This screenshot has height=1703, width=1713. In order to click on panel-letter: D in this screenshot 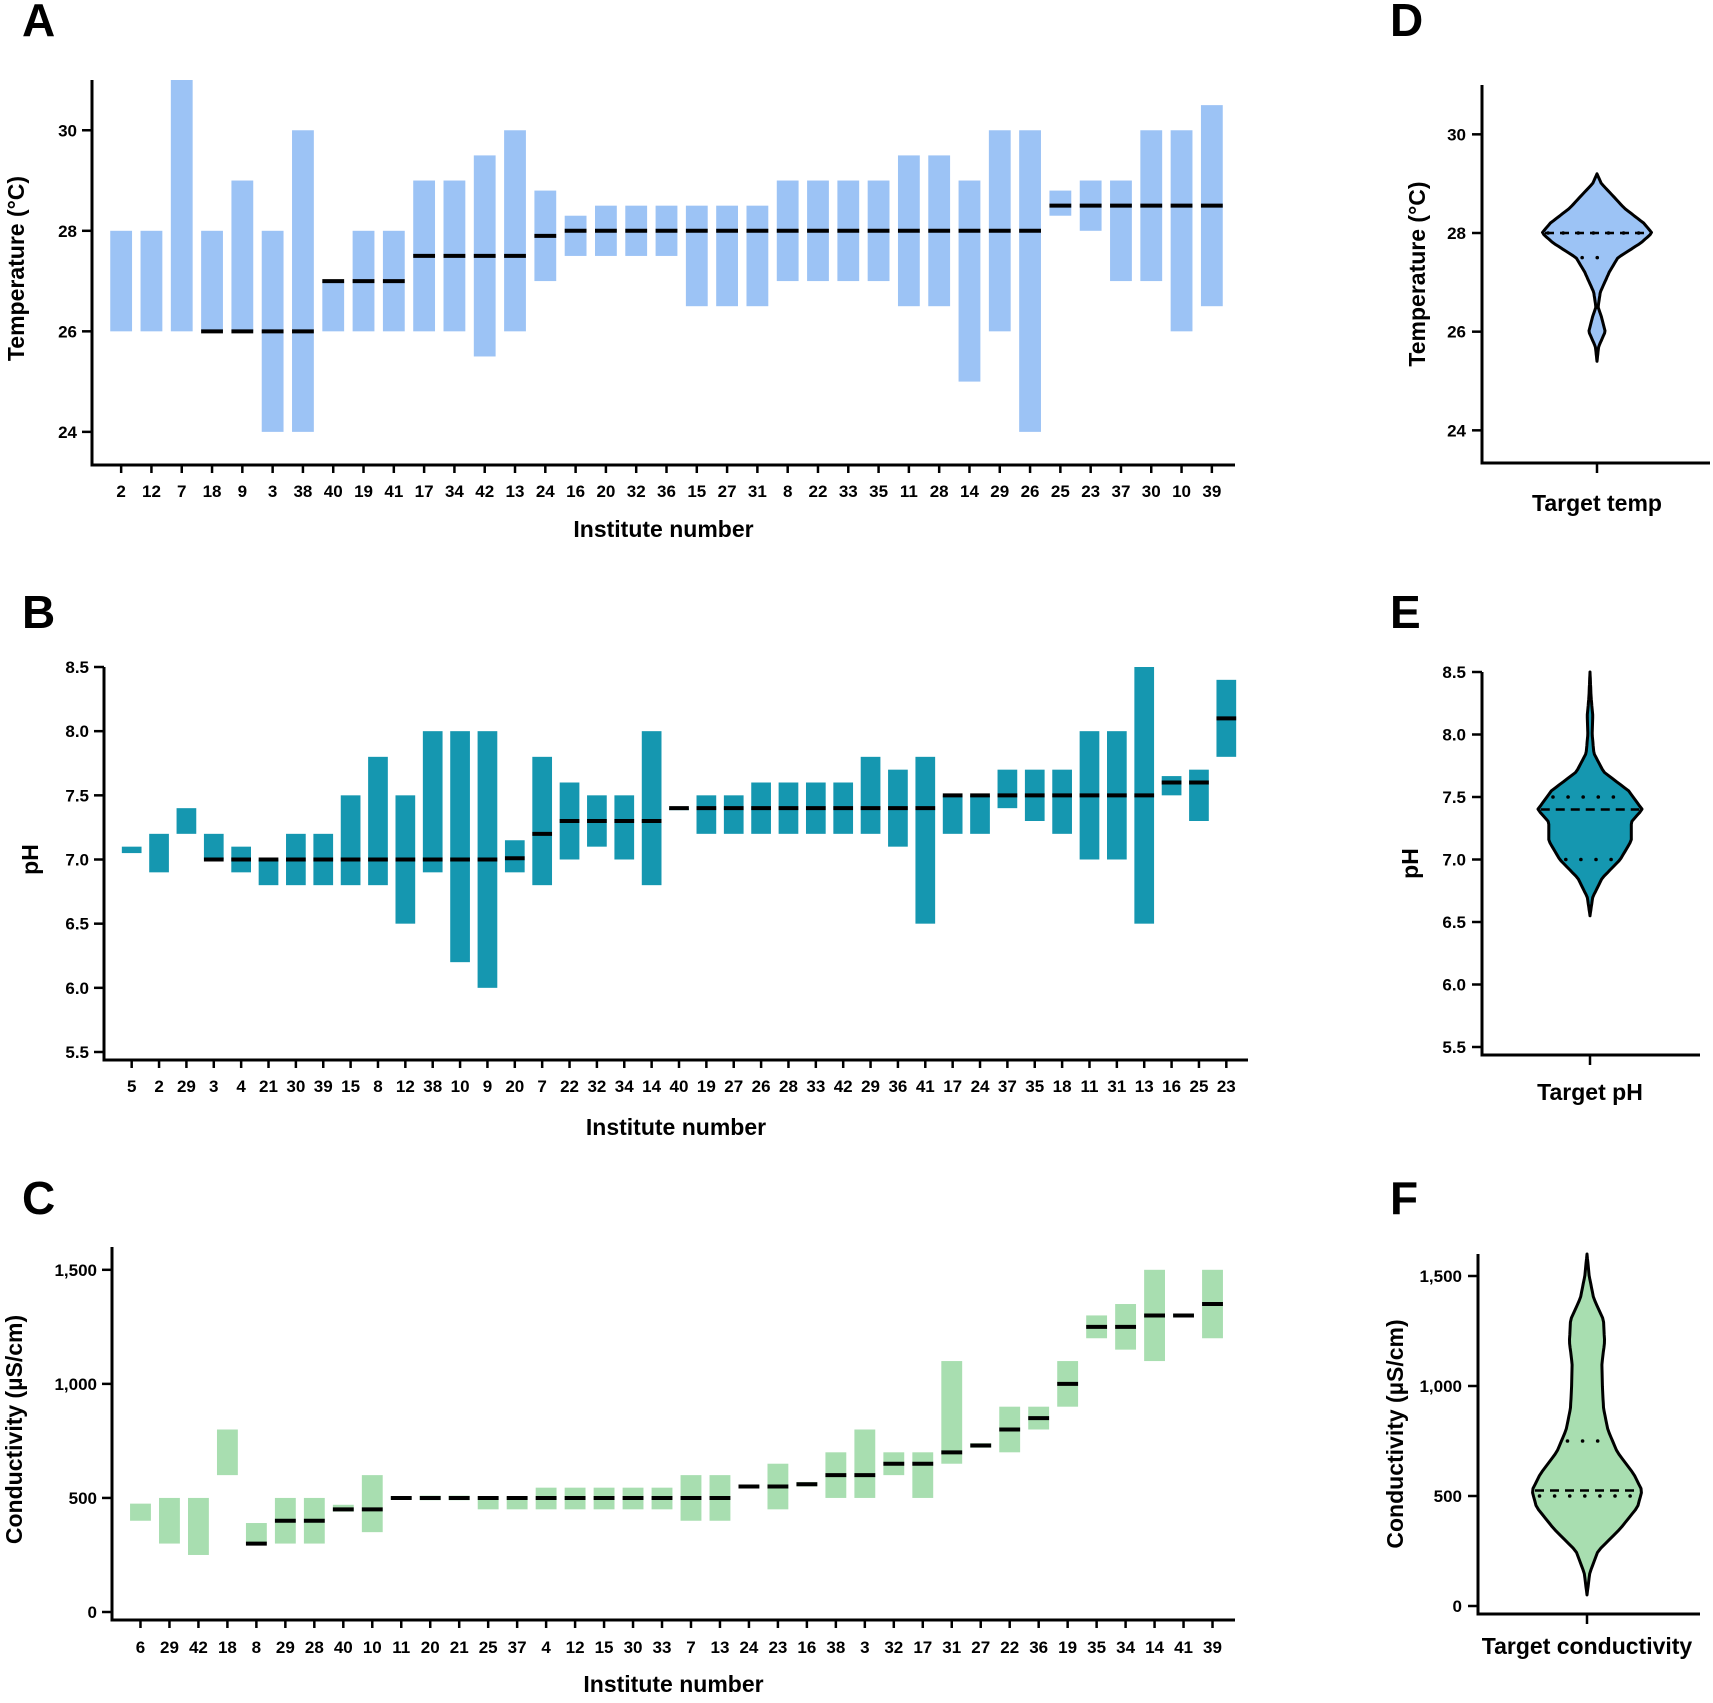, I will do `click(1406, 23)`.